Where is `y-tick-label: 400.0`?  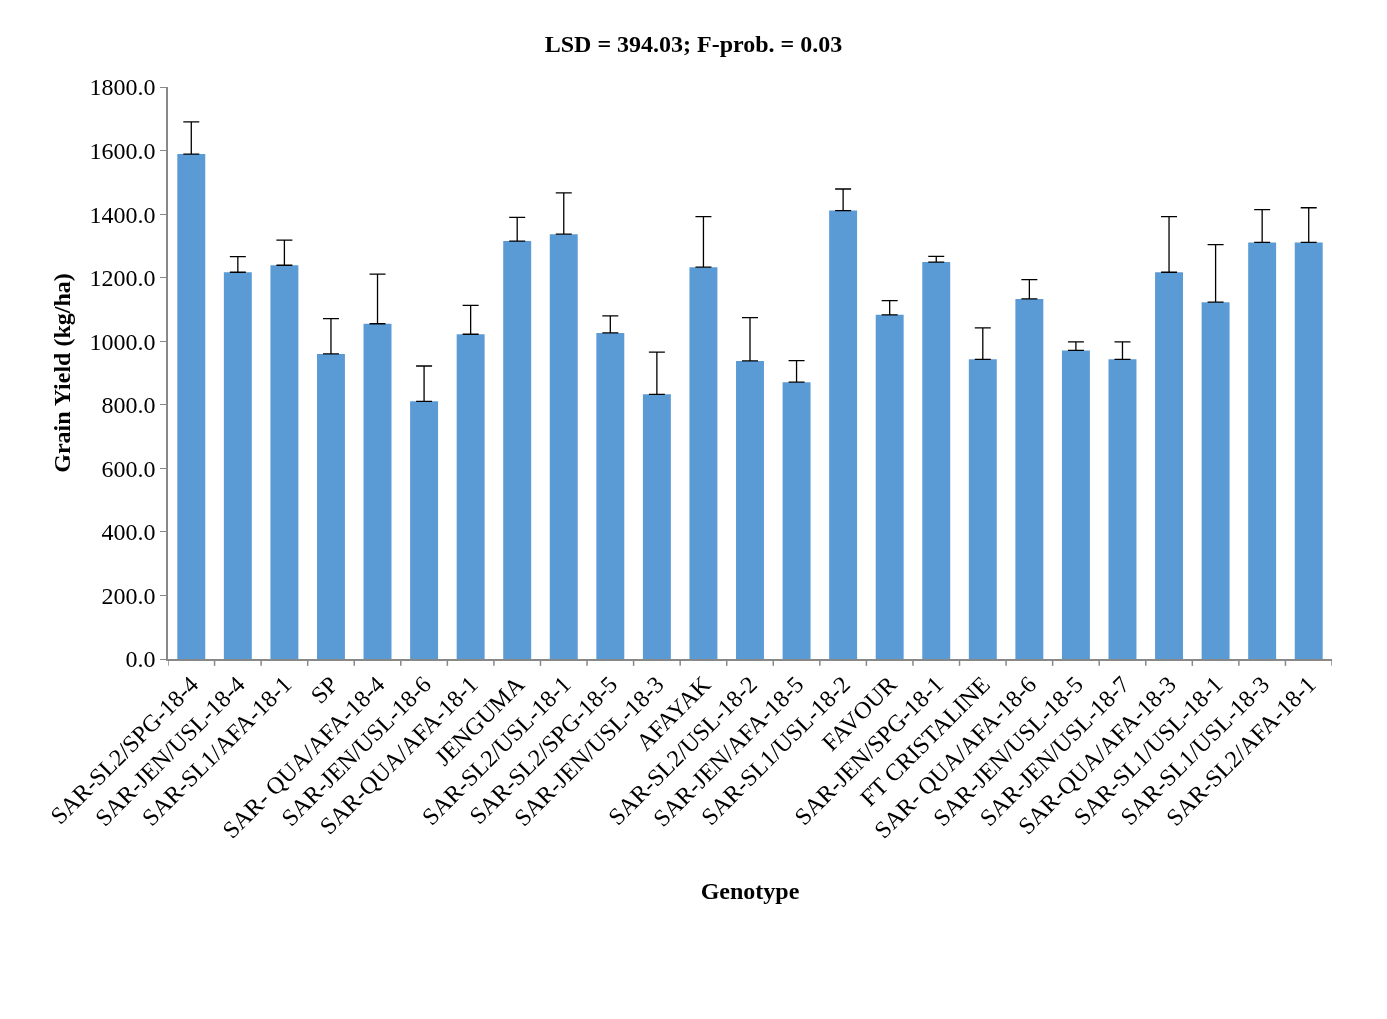 y-tick-label: 400.0 is located at coordinates (128, 532).